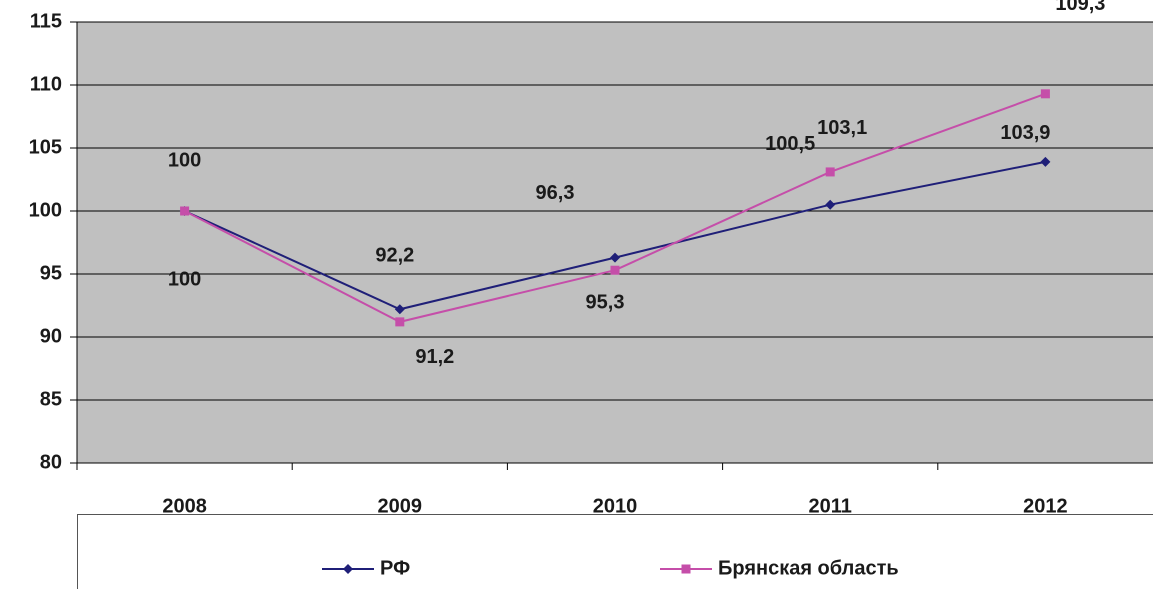  What do you see at coordinates (45, 147) in the screenshot?
I see `y-tick-label: 105` at bounding box center [45, 147].